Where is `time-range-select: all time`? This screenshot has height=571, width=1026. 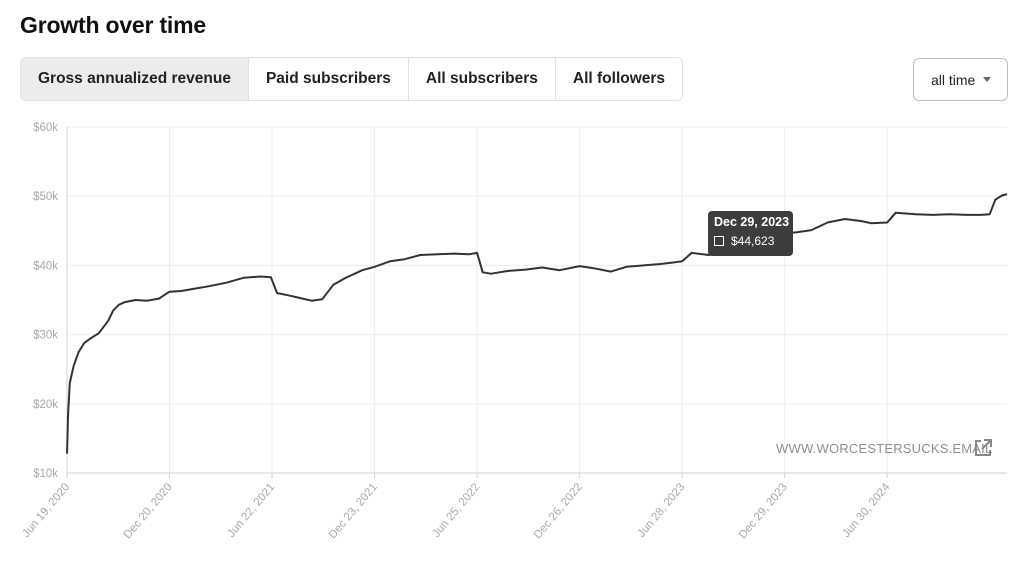
time-range-select: all time is located at coordinates (960, 79).